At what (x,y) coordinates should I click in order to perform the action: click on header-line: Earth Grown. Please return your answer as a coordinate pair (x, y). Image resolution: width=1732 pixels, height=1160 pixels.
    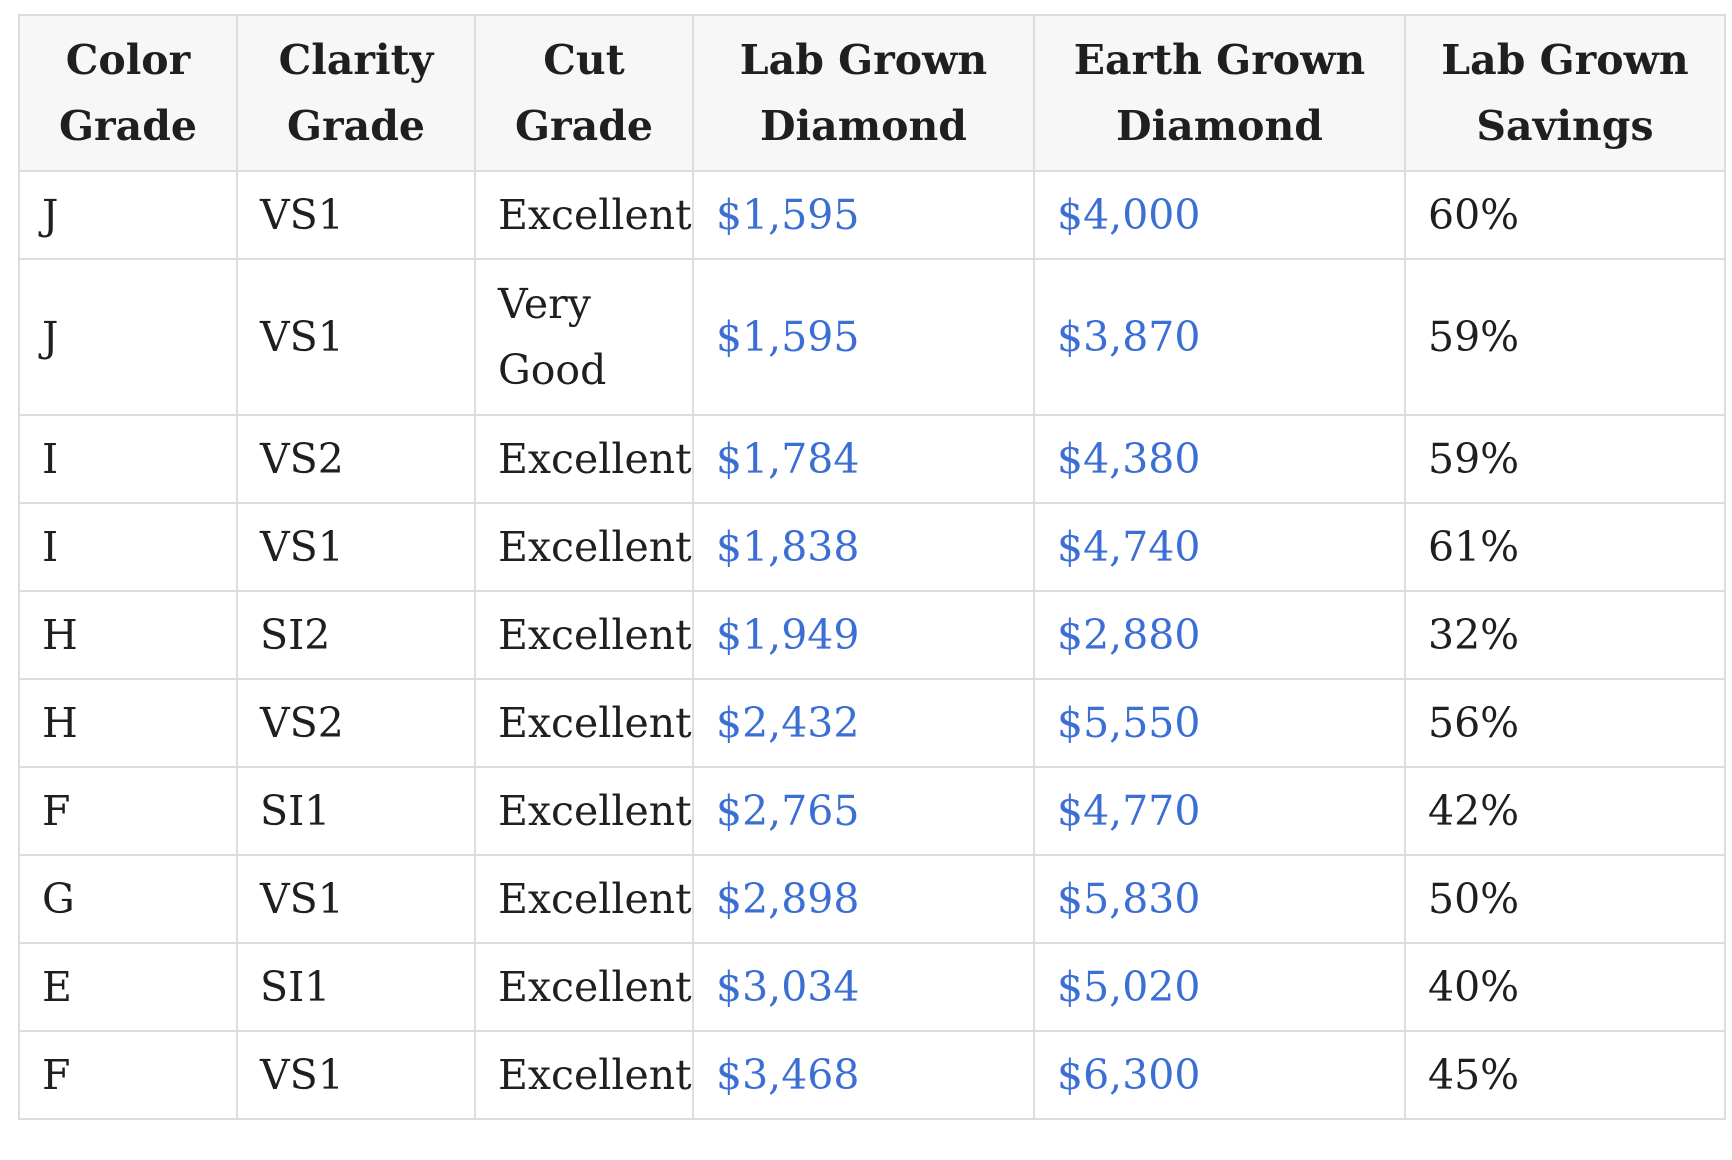
    Looking at the image, I should click on (1219, 60).